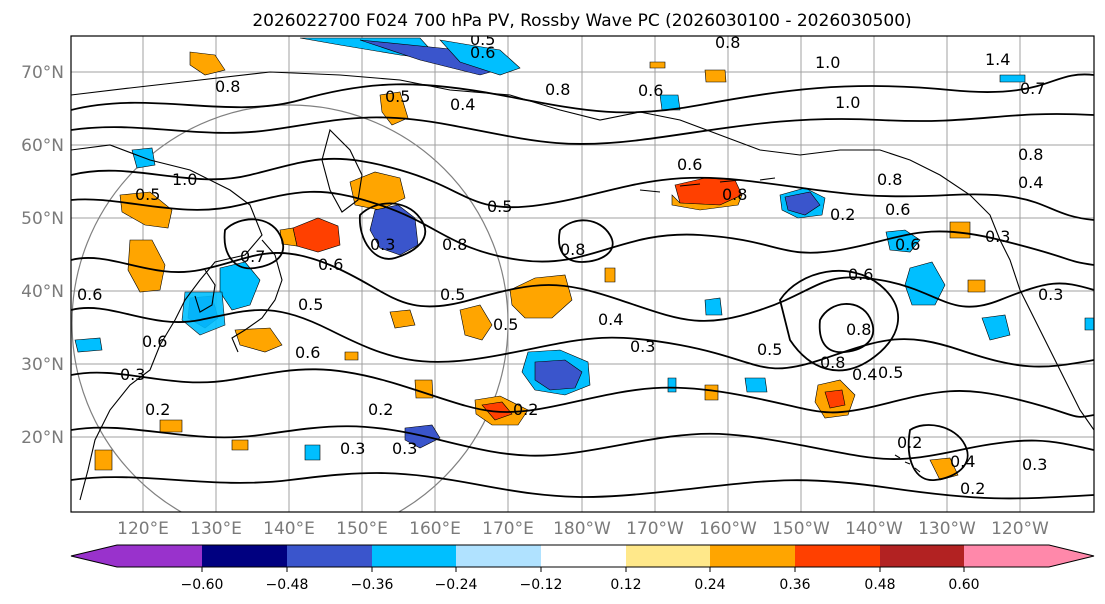  Describe the element at coordinates (582, 529) in the screenshot. I see `lon-label: 180°W` at that location.